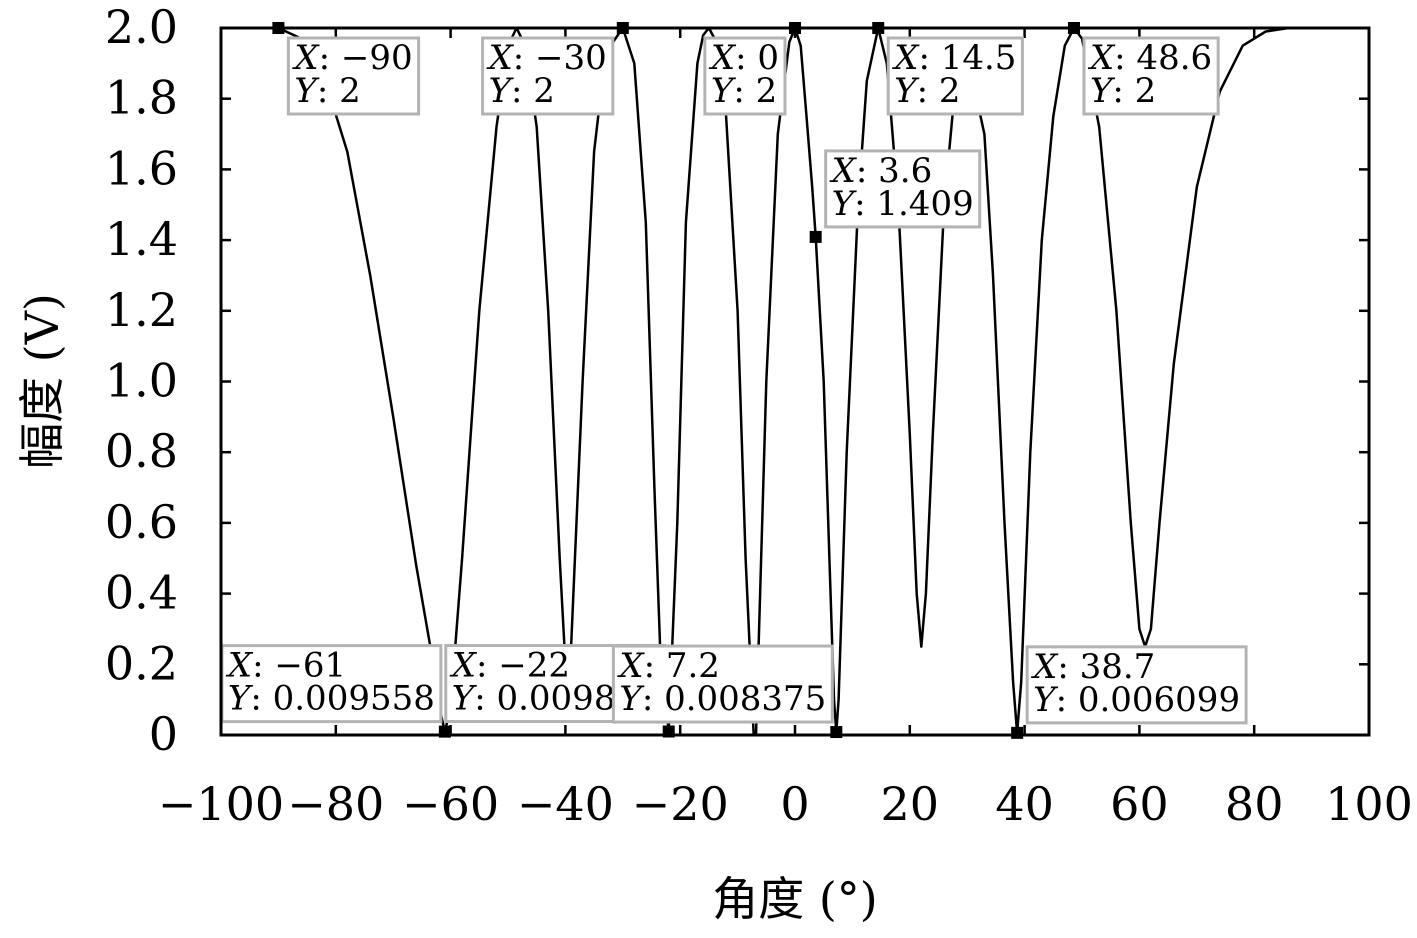 This screenshot has width=1417, height=938. I want to click on datatip-y-text: Y: 0.008375, so click(722, 699).